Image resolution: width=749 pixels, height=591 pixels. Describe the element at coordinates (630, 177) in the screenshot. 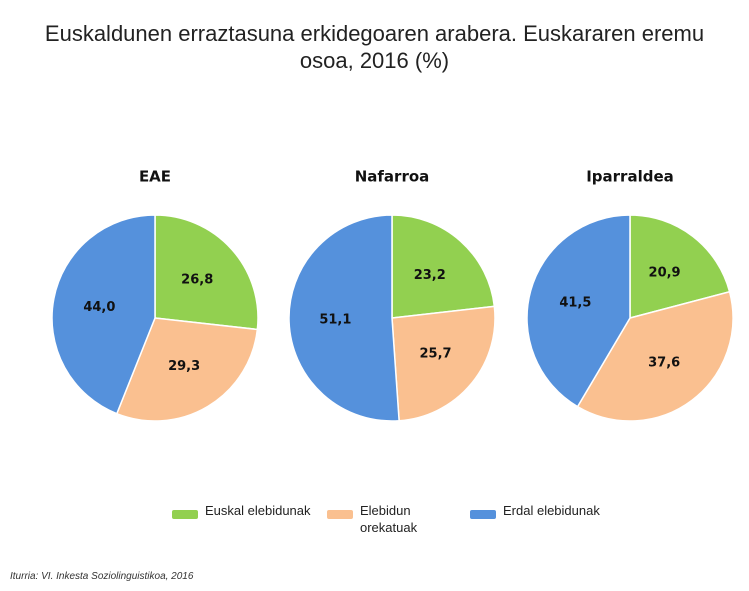

I see `pie-title: Iparraldea` at that location.